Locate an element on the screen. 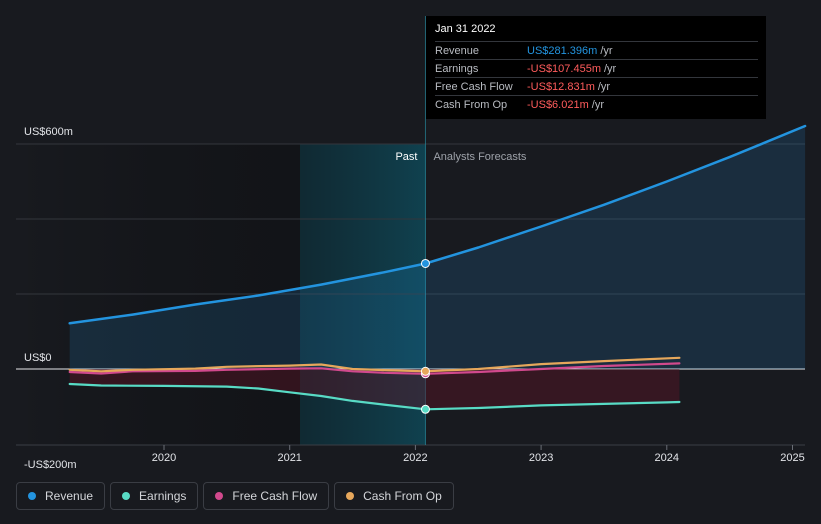  tooltip-row: Revenue US$281.396m/yr is located at coordinates (596, 50).